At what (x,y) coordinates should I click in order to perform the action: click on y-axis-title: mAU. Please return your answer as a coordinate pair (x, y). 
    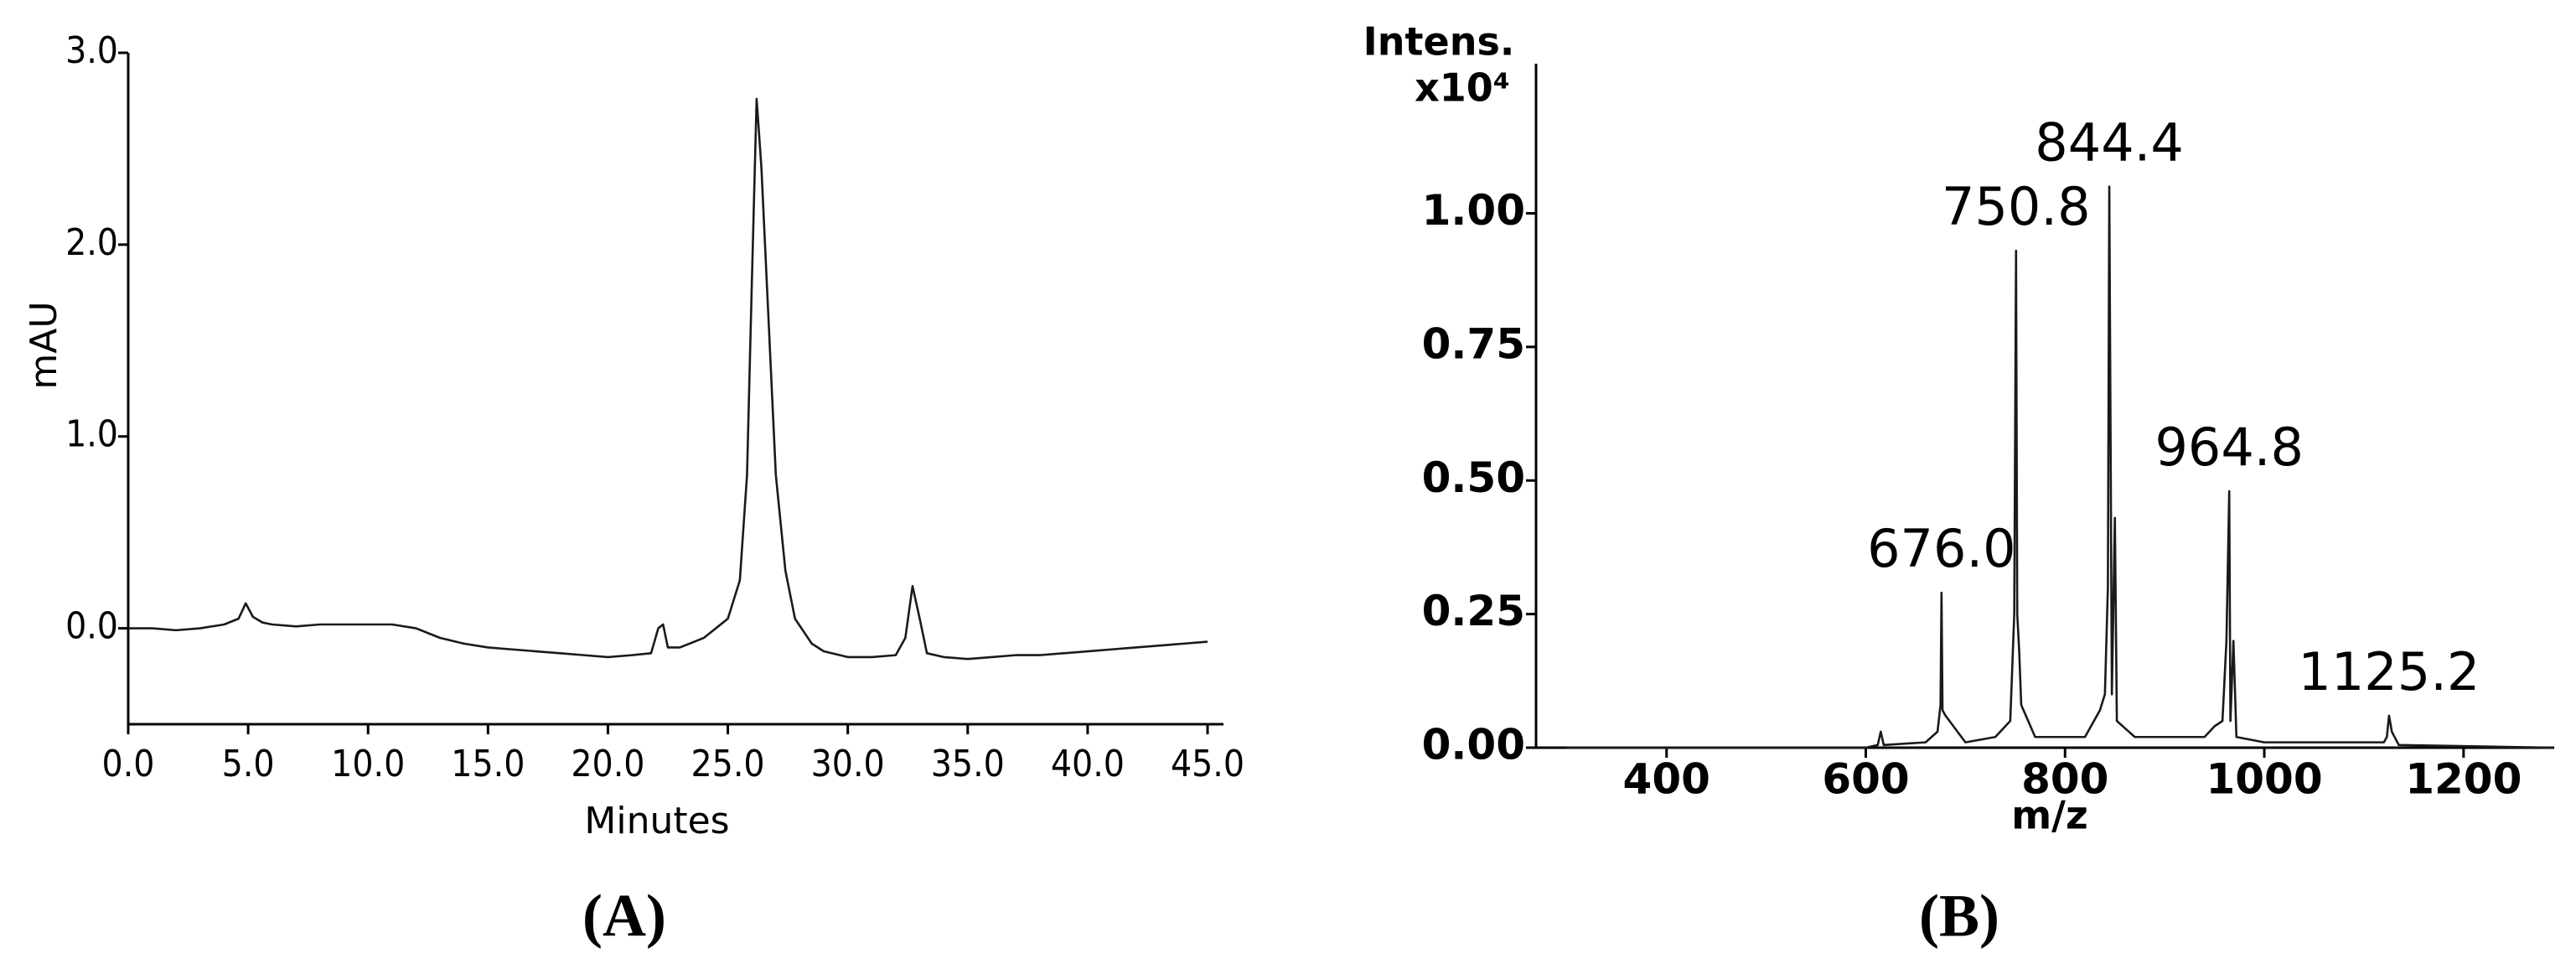
    Looking at the image, I should click on (44, 345).